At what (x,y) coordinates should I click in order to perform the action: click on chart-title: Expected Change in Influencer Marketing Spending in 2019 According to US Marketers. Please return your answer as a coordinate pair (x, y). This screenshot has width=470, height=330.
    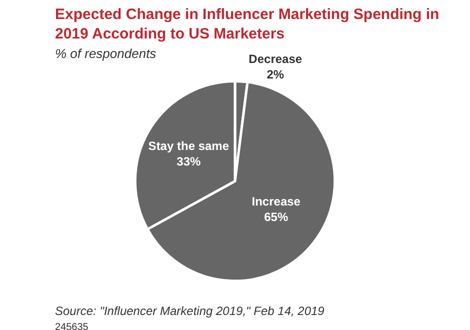
    Looking at the image, I should click on (247, 24).